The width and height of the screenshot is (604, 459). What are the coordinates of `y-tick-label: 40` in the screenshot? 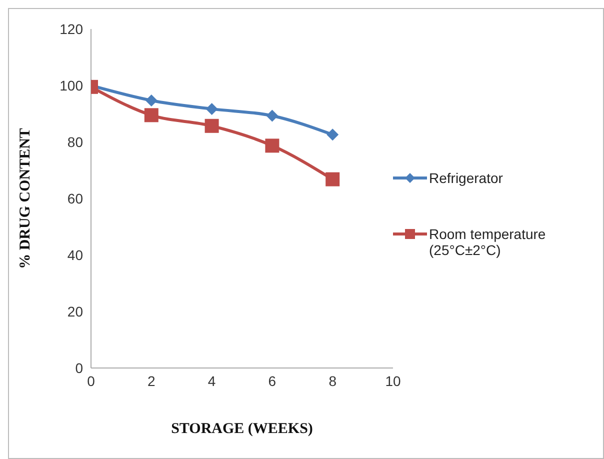 It's located at (75, 254).